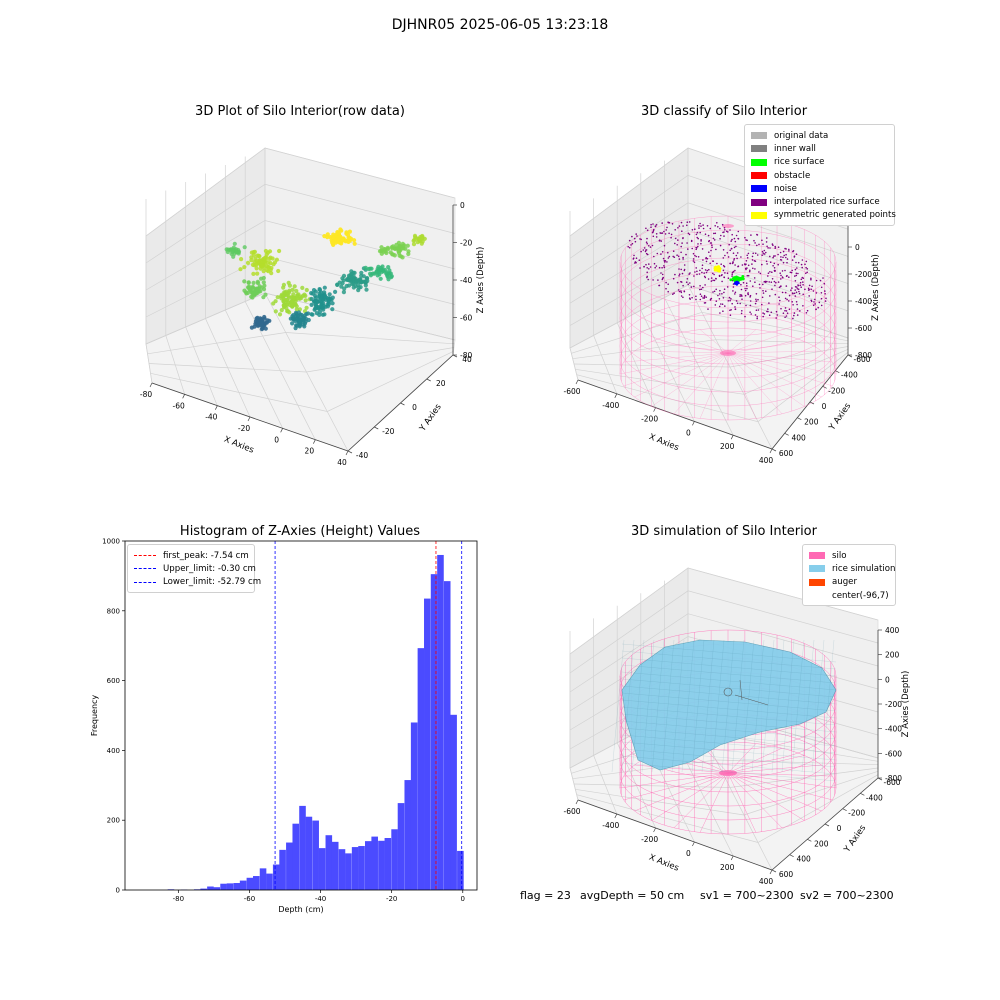  What do you see at coordinates (791, 855) in the screenshot?
I see `plot4-y-tick` at bounding box center [791, 855].